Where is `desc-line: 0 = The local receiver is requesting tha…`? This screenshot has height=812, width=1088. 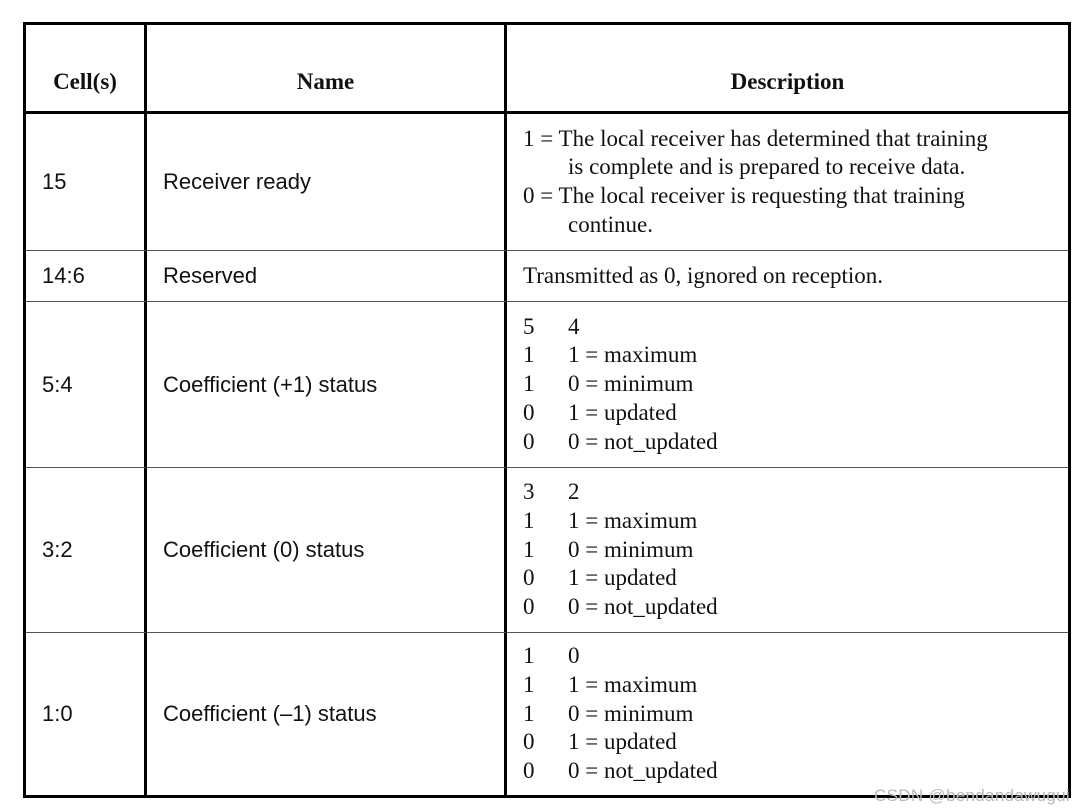
desc-line: 0 = The local receiver is requesting tha… is located at coordinates (744, 195).